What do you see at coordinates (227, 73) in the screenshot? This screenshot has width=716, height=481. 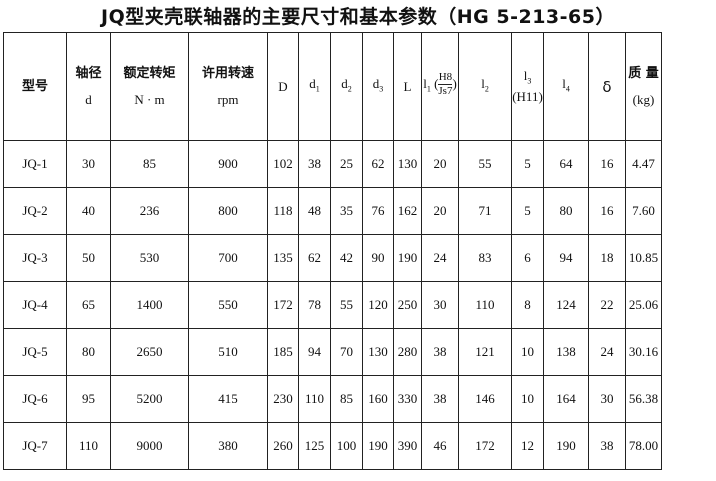 I see `header-speed-label: 许用转速` at bounding box center [227, 73].